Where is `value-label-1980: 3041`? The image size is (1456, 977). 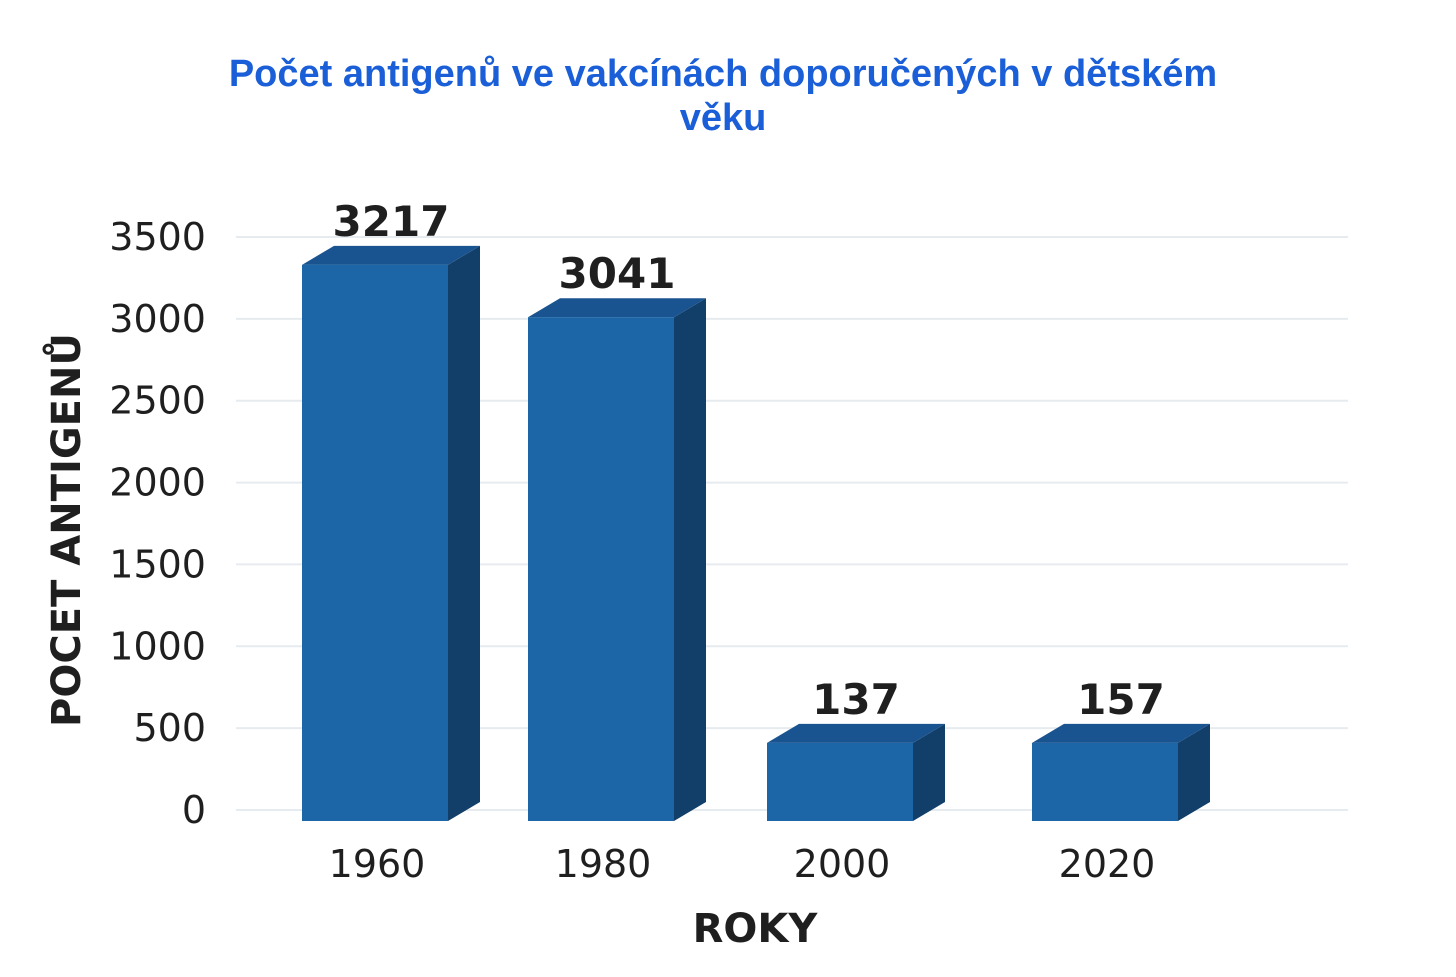
value-label-1980: 3041 is located at coordinates (617, 273).